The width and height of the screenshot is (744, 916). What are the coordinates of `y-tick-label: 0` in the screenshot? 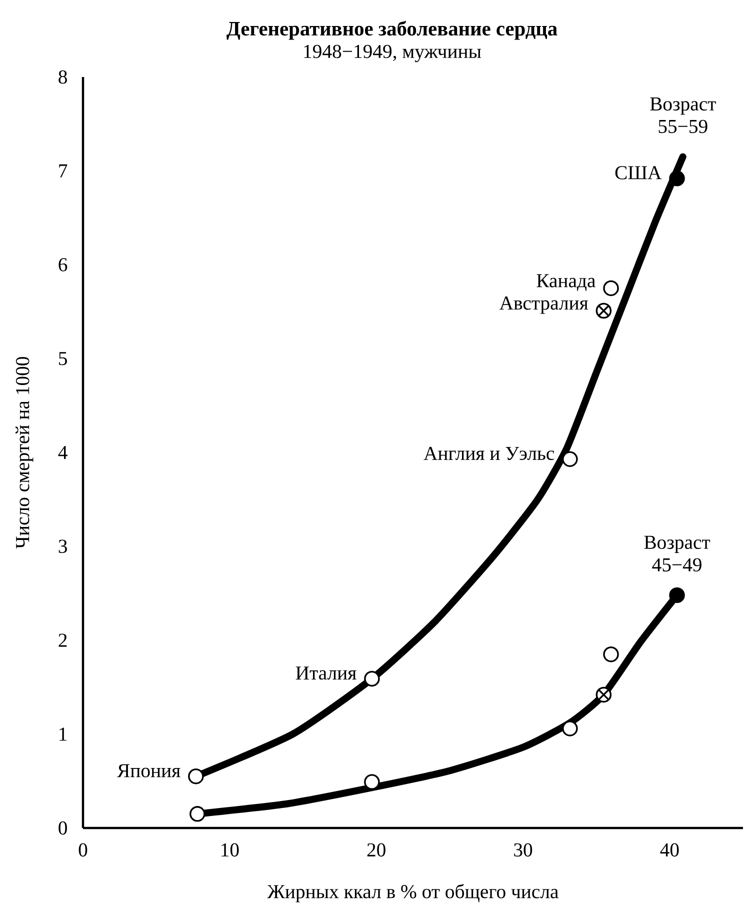 It's located at (62, 828).